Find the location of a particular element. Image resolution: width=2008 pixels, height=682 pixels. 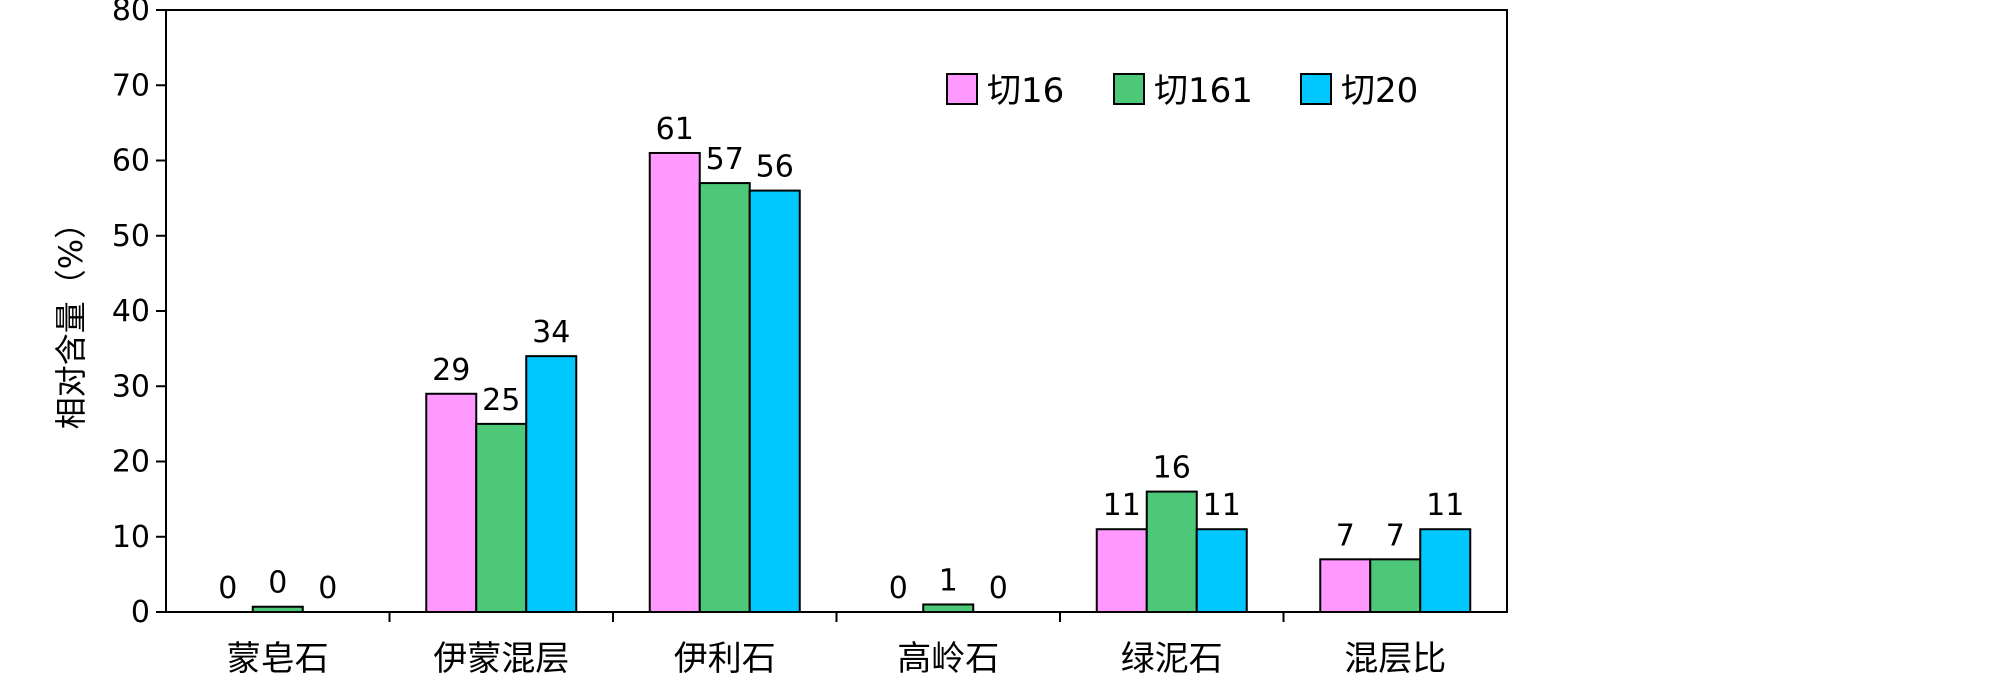

data-label: 16 is located at coordinates (1172, 468).